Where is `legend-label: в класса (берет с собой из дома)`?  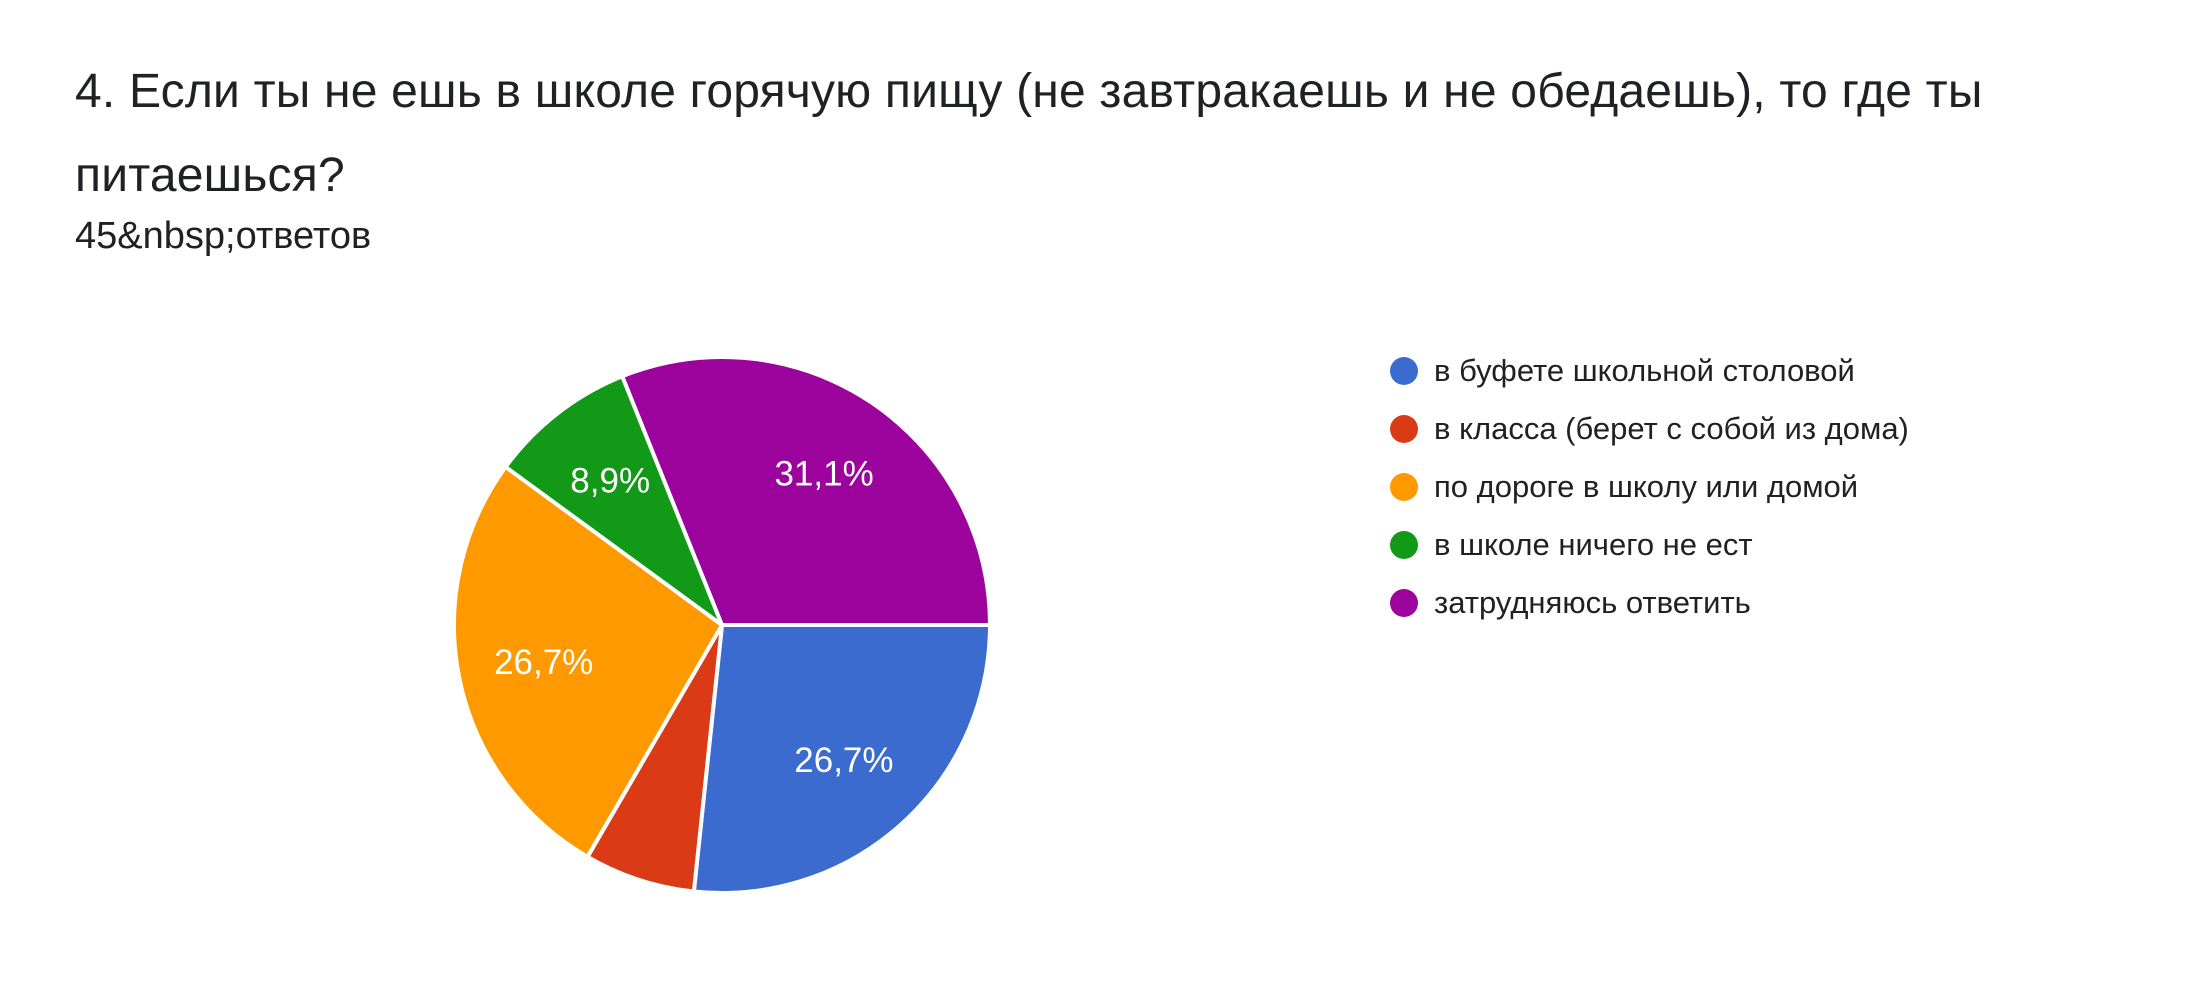 legend-label: в класса (берет с собой из дома) is located at coordinates (1671, 428).